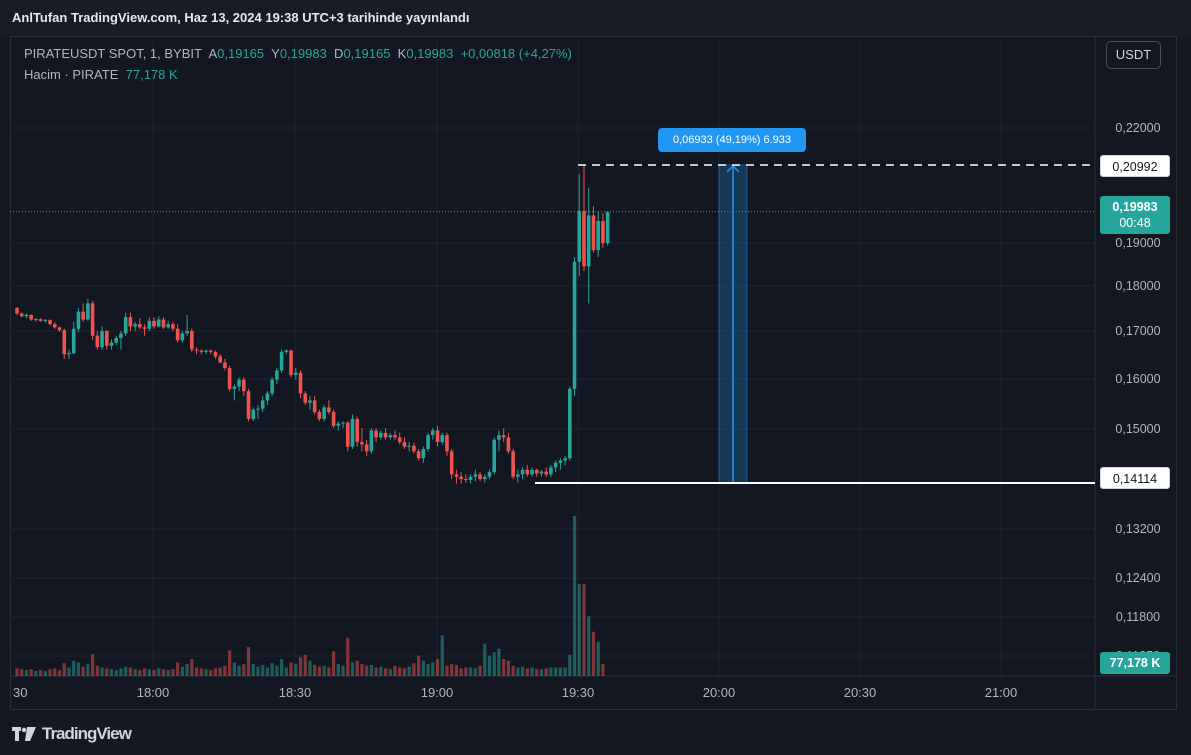  What do you see at coordinates (1001, 692) in the screenshot?
I see `x-tick-label: 21:00` at bounding box center [1001, 692].